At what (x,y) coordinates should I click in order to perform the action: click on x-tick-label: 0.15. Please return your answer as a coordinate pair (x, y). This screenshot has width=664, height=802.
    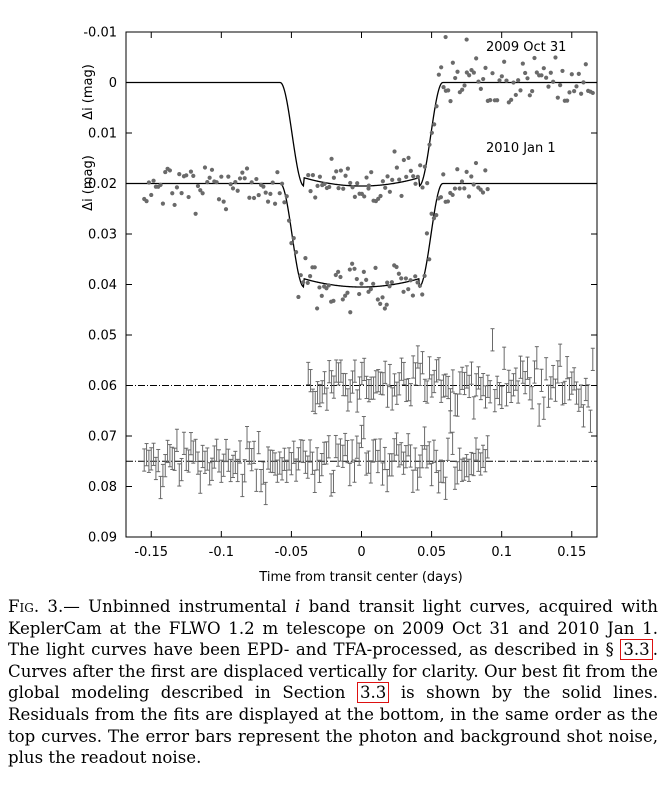
    Looking at the image, I should click on (571, 552).